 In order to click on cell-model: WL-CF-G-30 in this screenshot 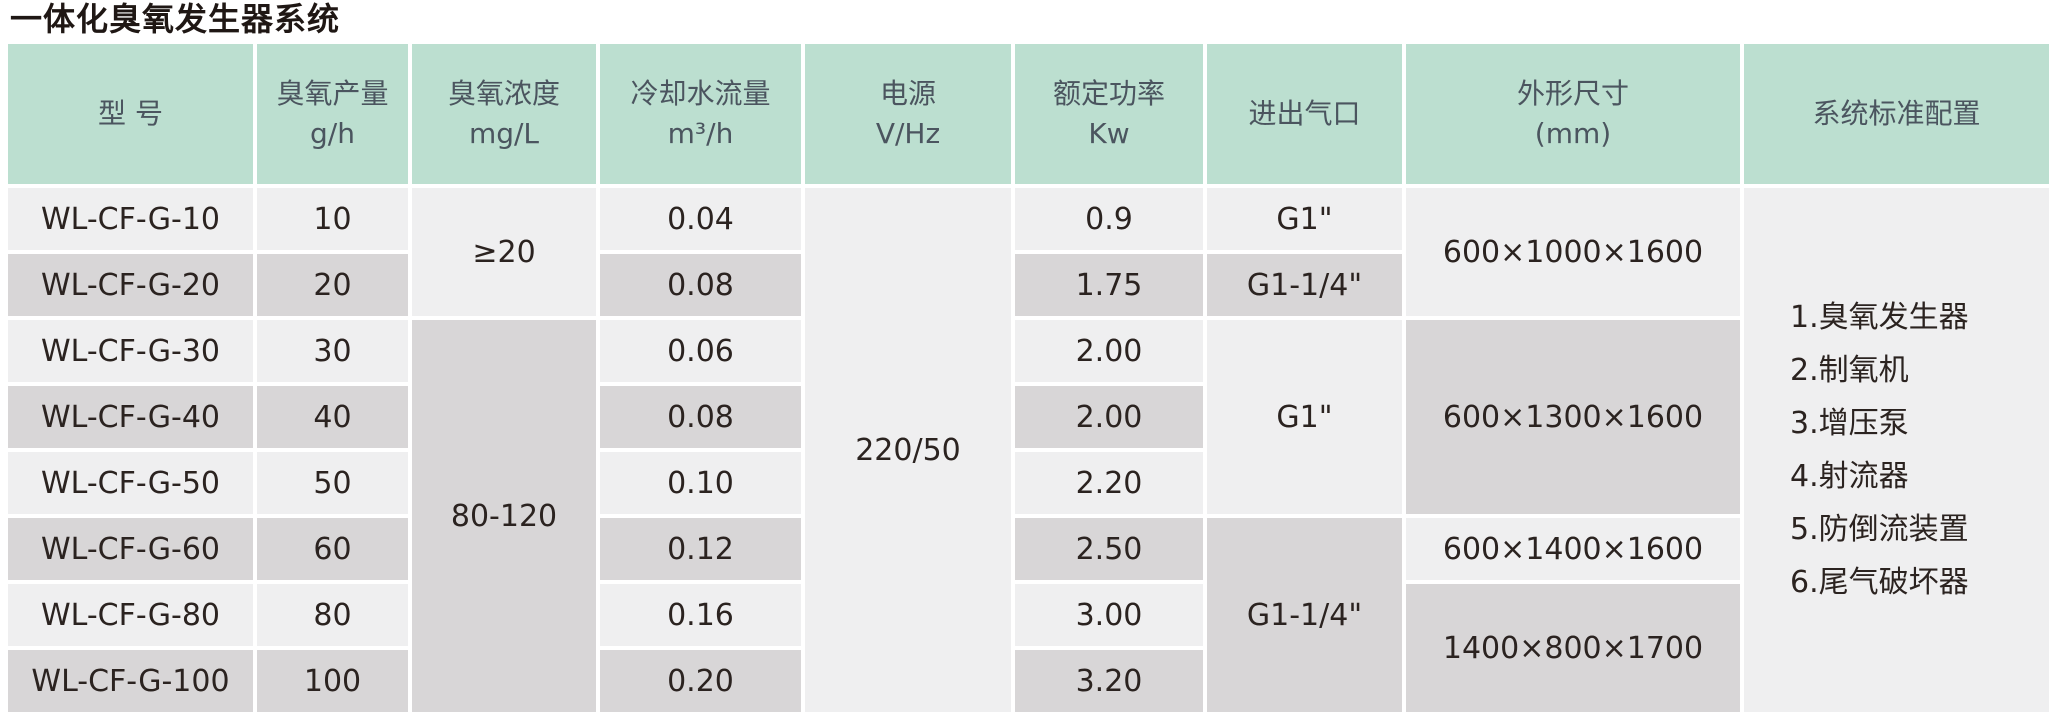, I will do `click(130, 351)`.